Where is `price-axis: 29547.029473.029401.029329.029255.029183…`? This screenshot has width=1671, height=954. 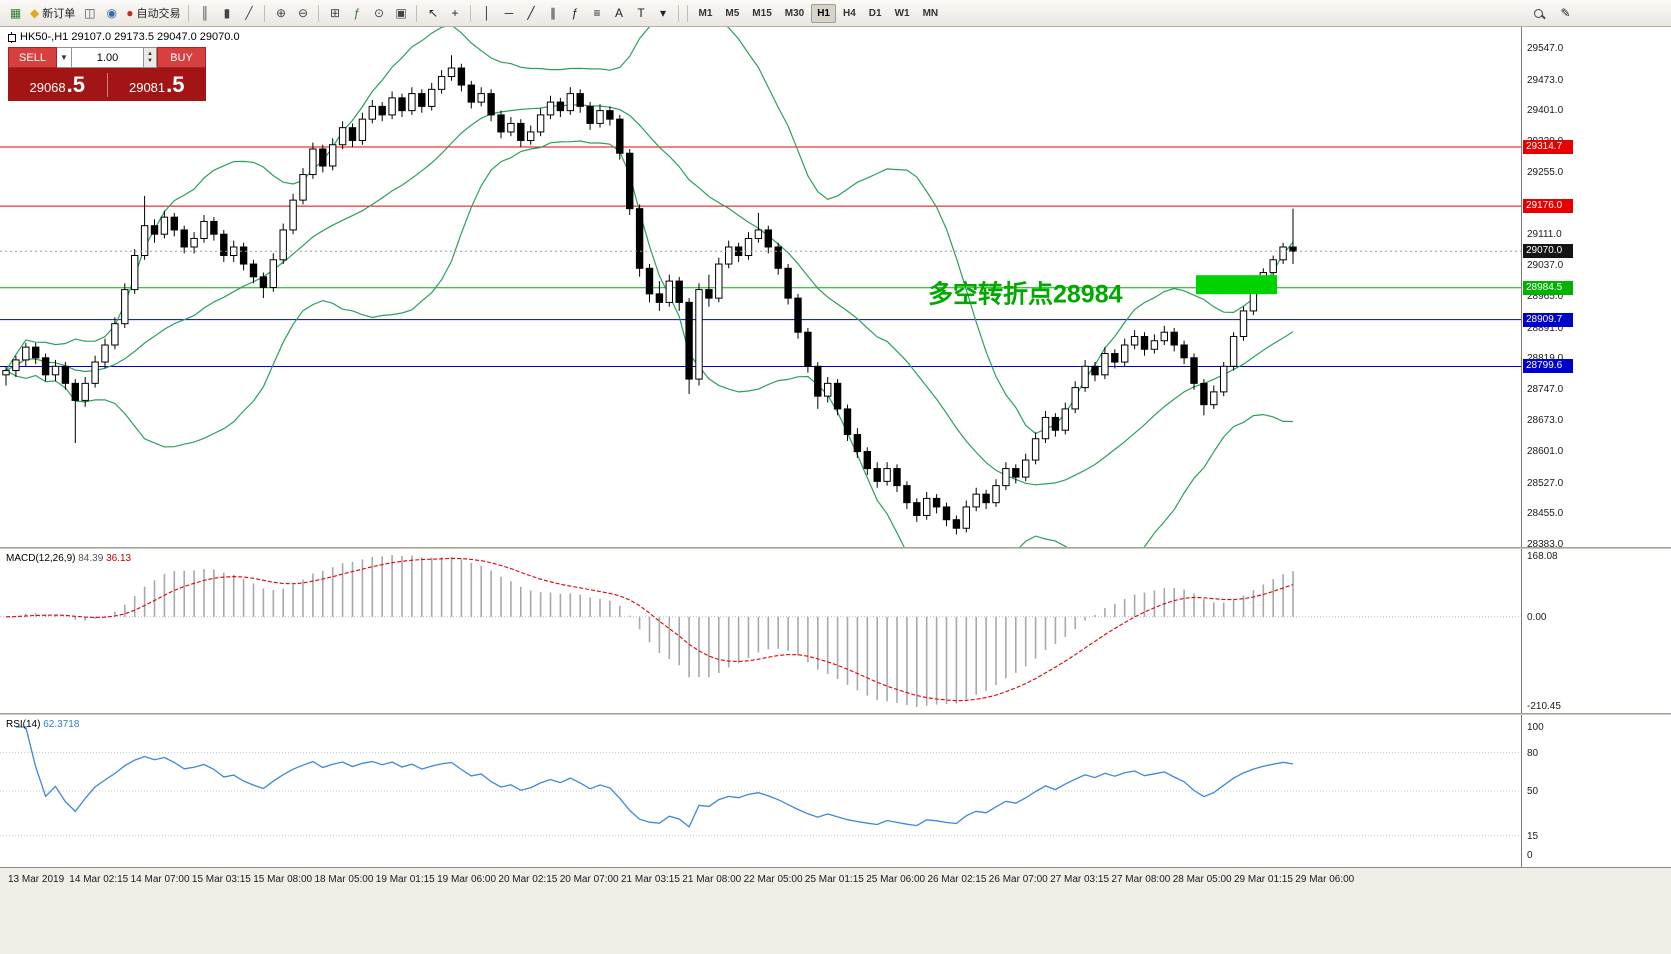 price-axis: 29547.029473.029401.029329.029255.029183… is located at coordinates (1596, 447).